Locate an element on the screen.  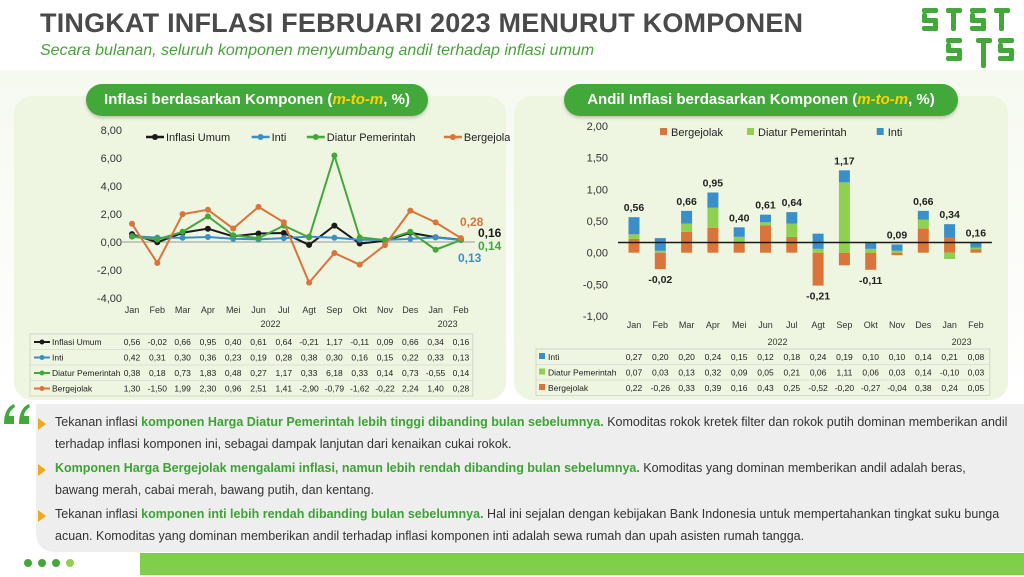
quote-icon is located at coordinates (17, 414).